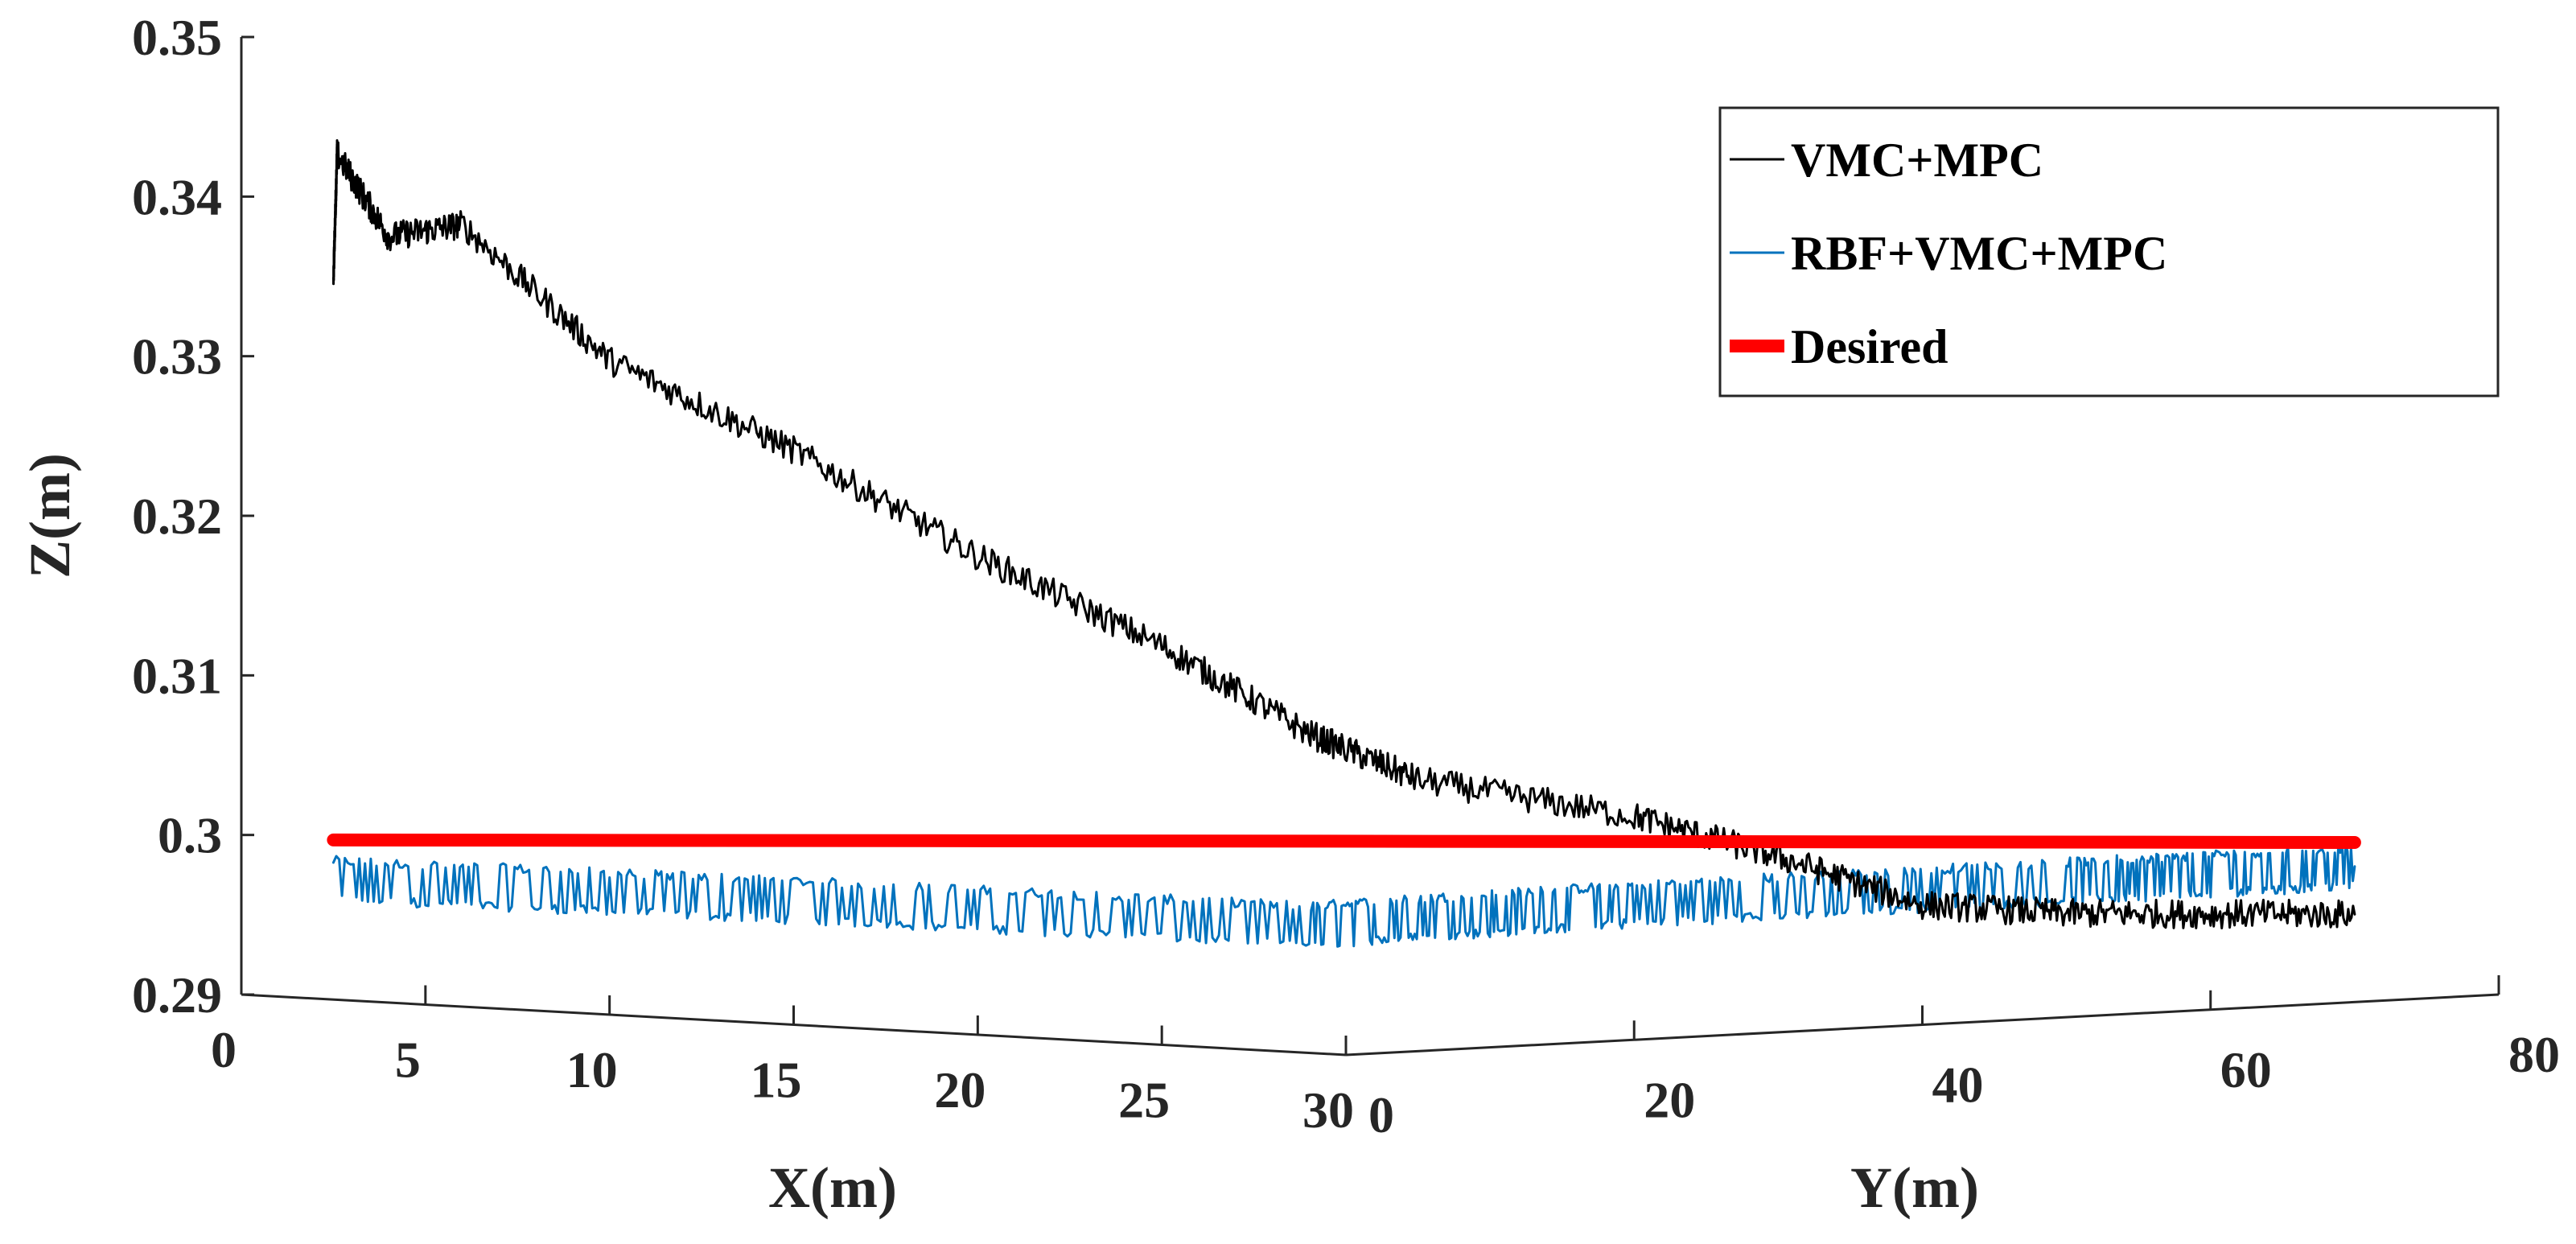 This screenshot has height=1244, width=2576. What do you see at coordinates (177, 516) in the screenshot?
I see `z-tick-label: 0.32` at bounding box center [177, 516].